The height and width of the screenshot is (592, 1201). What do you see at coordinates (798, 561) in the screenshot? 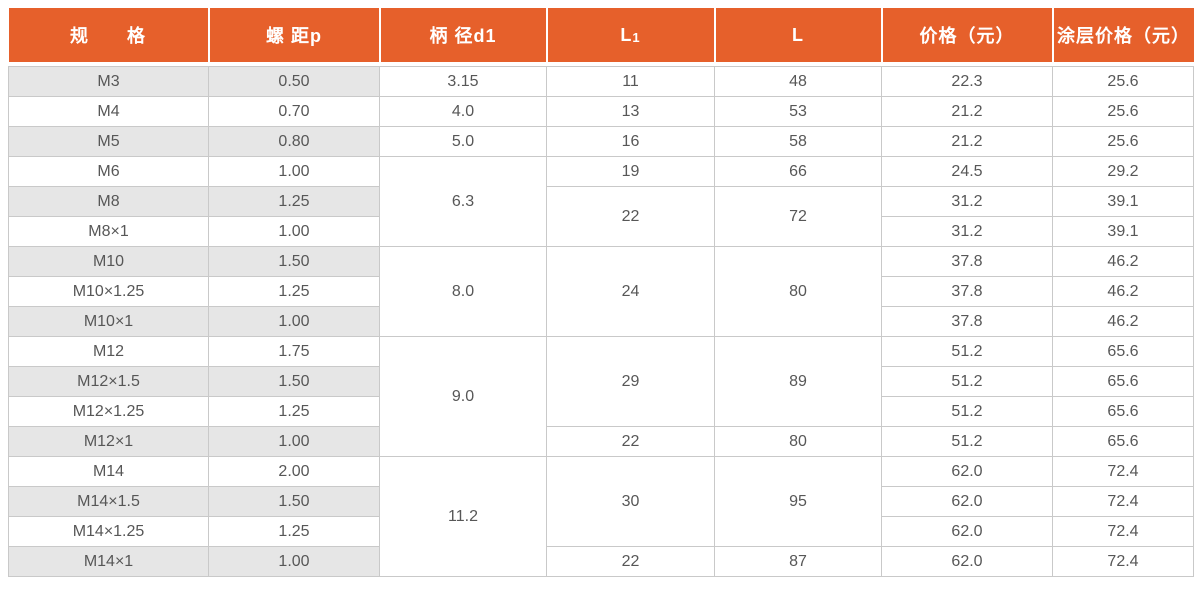
I see `l-cell: 87` at bounding box center [798, 561].